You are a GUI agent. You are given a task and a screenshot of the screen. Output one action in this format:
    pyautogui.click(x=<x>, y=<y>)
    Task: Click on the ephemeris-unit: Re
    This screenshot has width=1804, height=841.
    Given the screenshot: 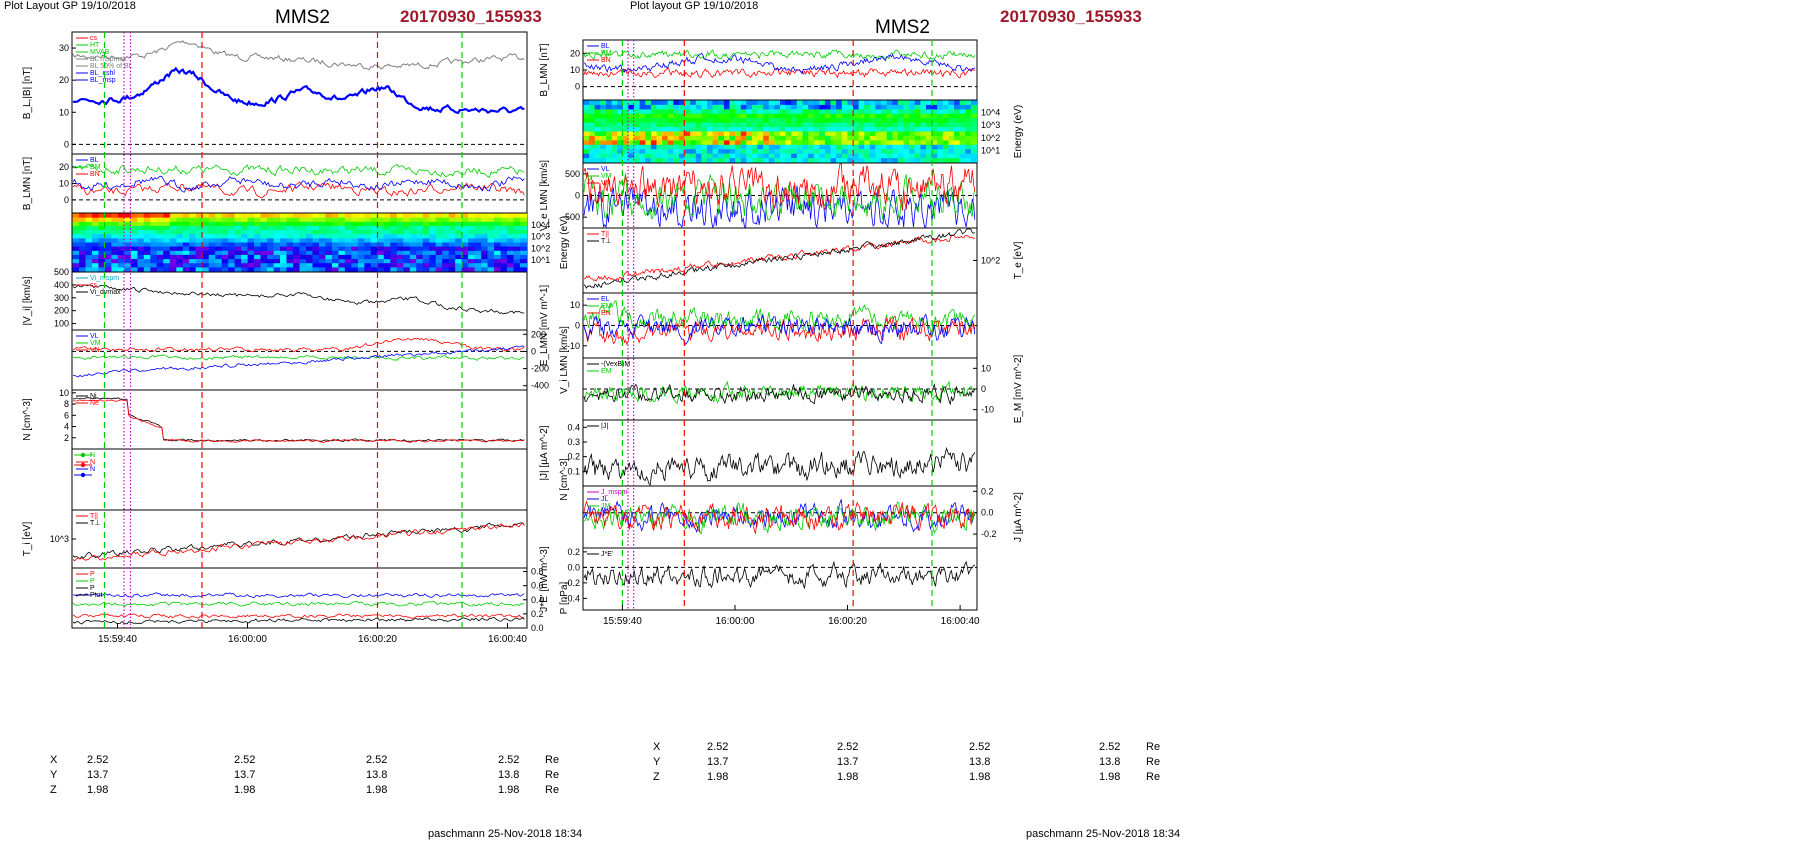 What is the action you would take?
    pyautogui.click(x=552, y=790)
    